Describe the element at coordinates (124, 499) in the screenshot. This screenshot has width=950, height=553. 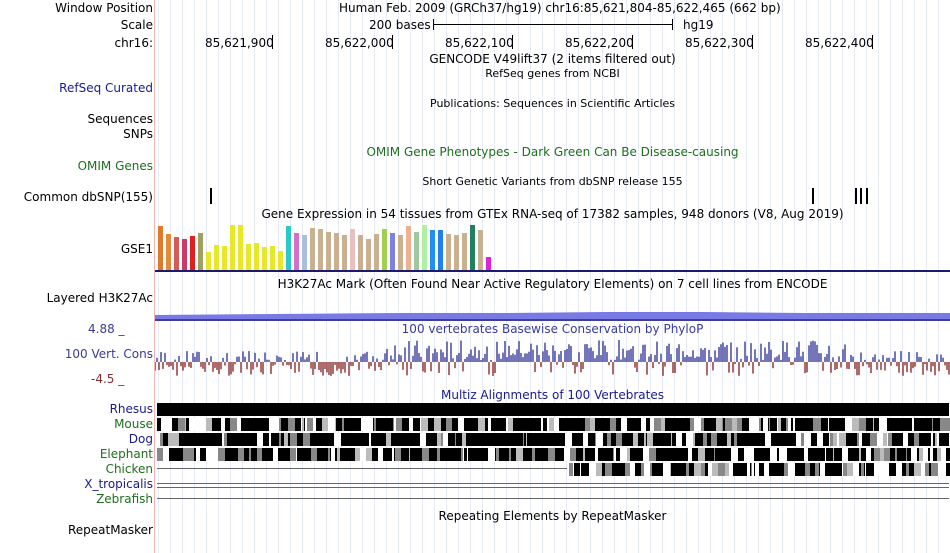
I see `species-label-zebrafish: Zebrafish` at that location.